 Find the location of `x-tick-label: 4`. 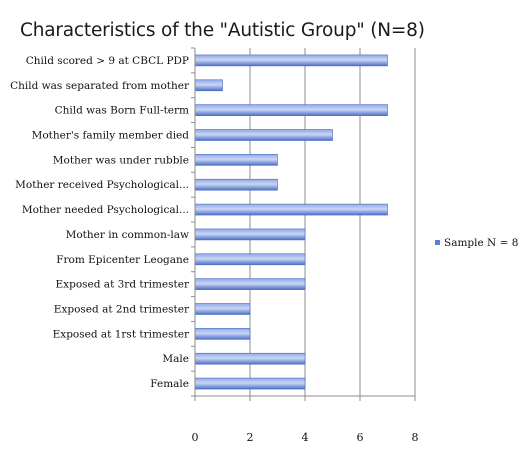

x-tick-label: 4 is located at coordinates (305, 437).